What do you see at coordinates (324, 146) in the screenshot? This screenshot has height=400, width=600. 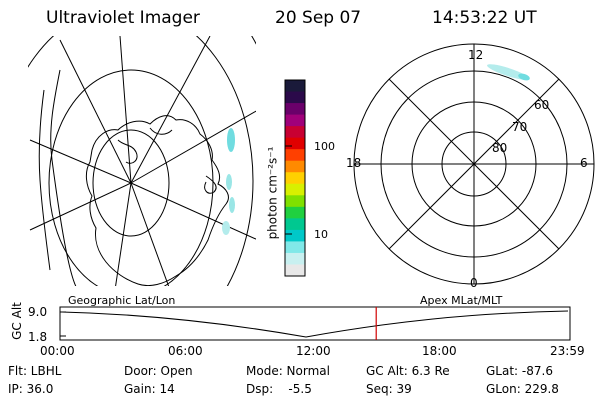 I see `colorbar-tick-100: 100` at bounding box center [324, 146].